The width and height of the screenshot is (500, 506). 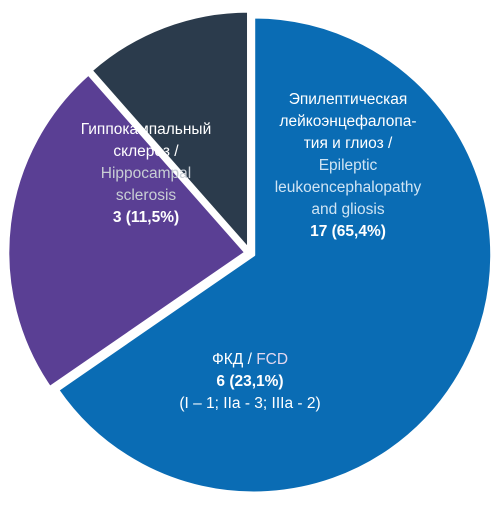 What do you see at coordinates (348, 143) in the screenshot?
I see `label-ru-line-3: тия и глиоз /` at bounding box center [348, 143].